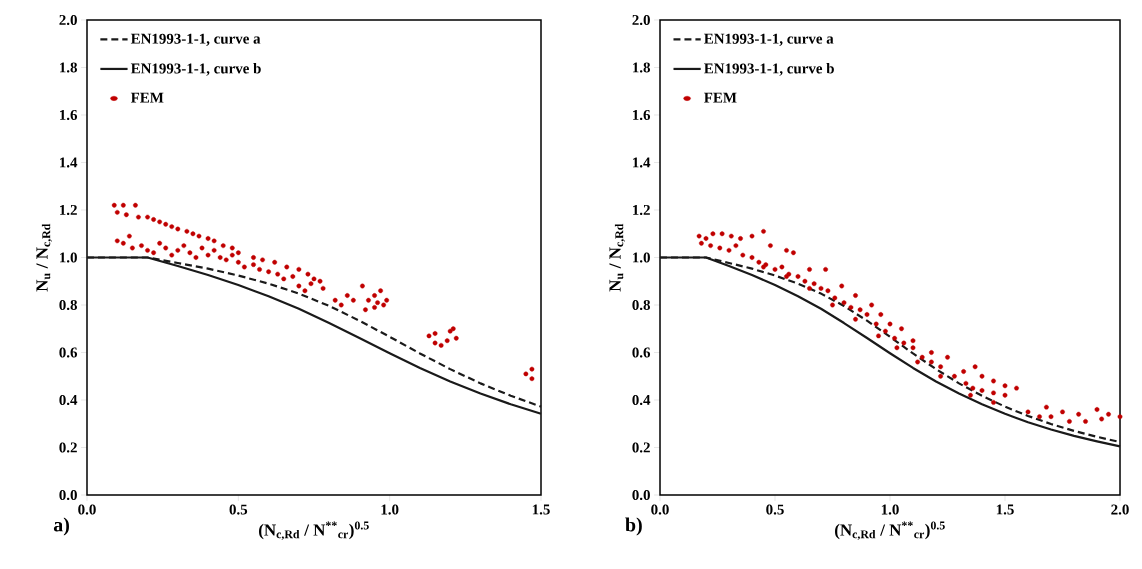 The width and height of the screenshot is (1142, 569). Describe the element at coordinates (61, 526) in the screenshot. I see `text: a)` at that location.